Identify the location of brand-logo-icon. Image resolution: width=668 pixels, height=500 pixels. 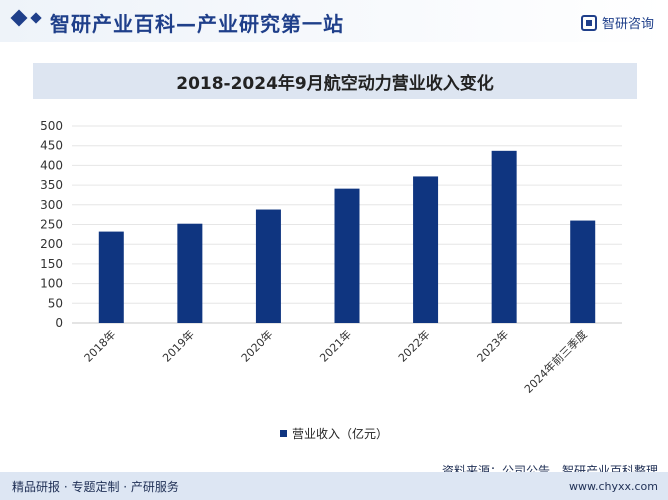
(588, 22).